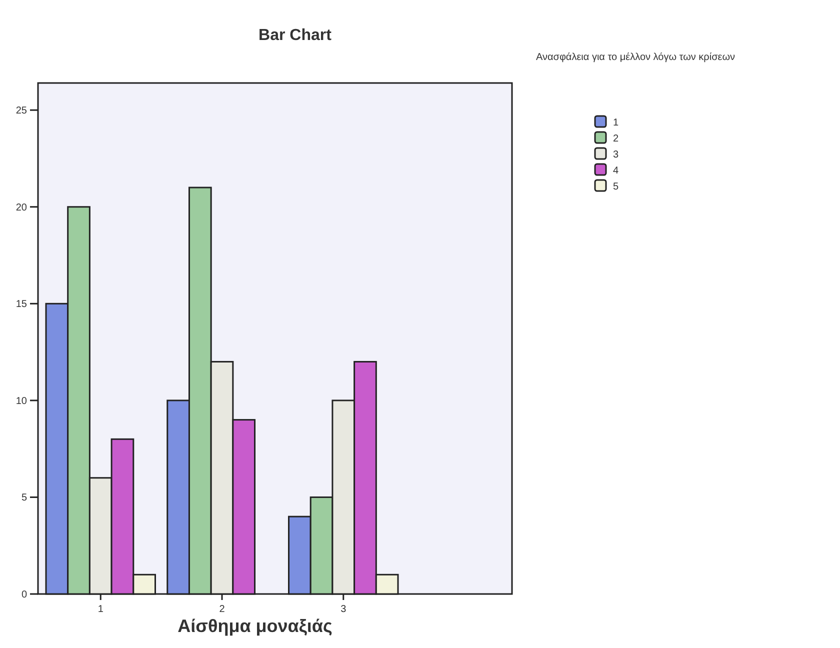 Image resolution: width=840 pixels, height=648 pixels. I want to click on y-tick-label: 5, so click(24, 498).